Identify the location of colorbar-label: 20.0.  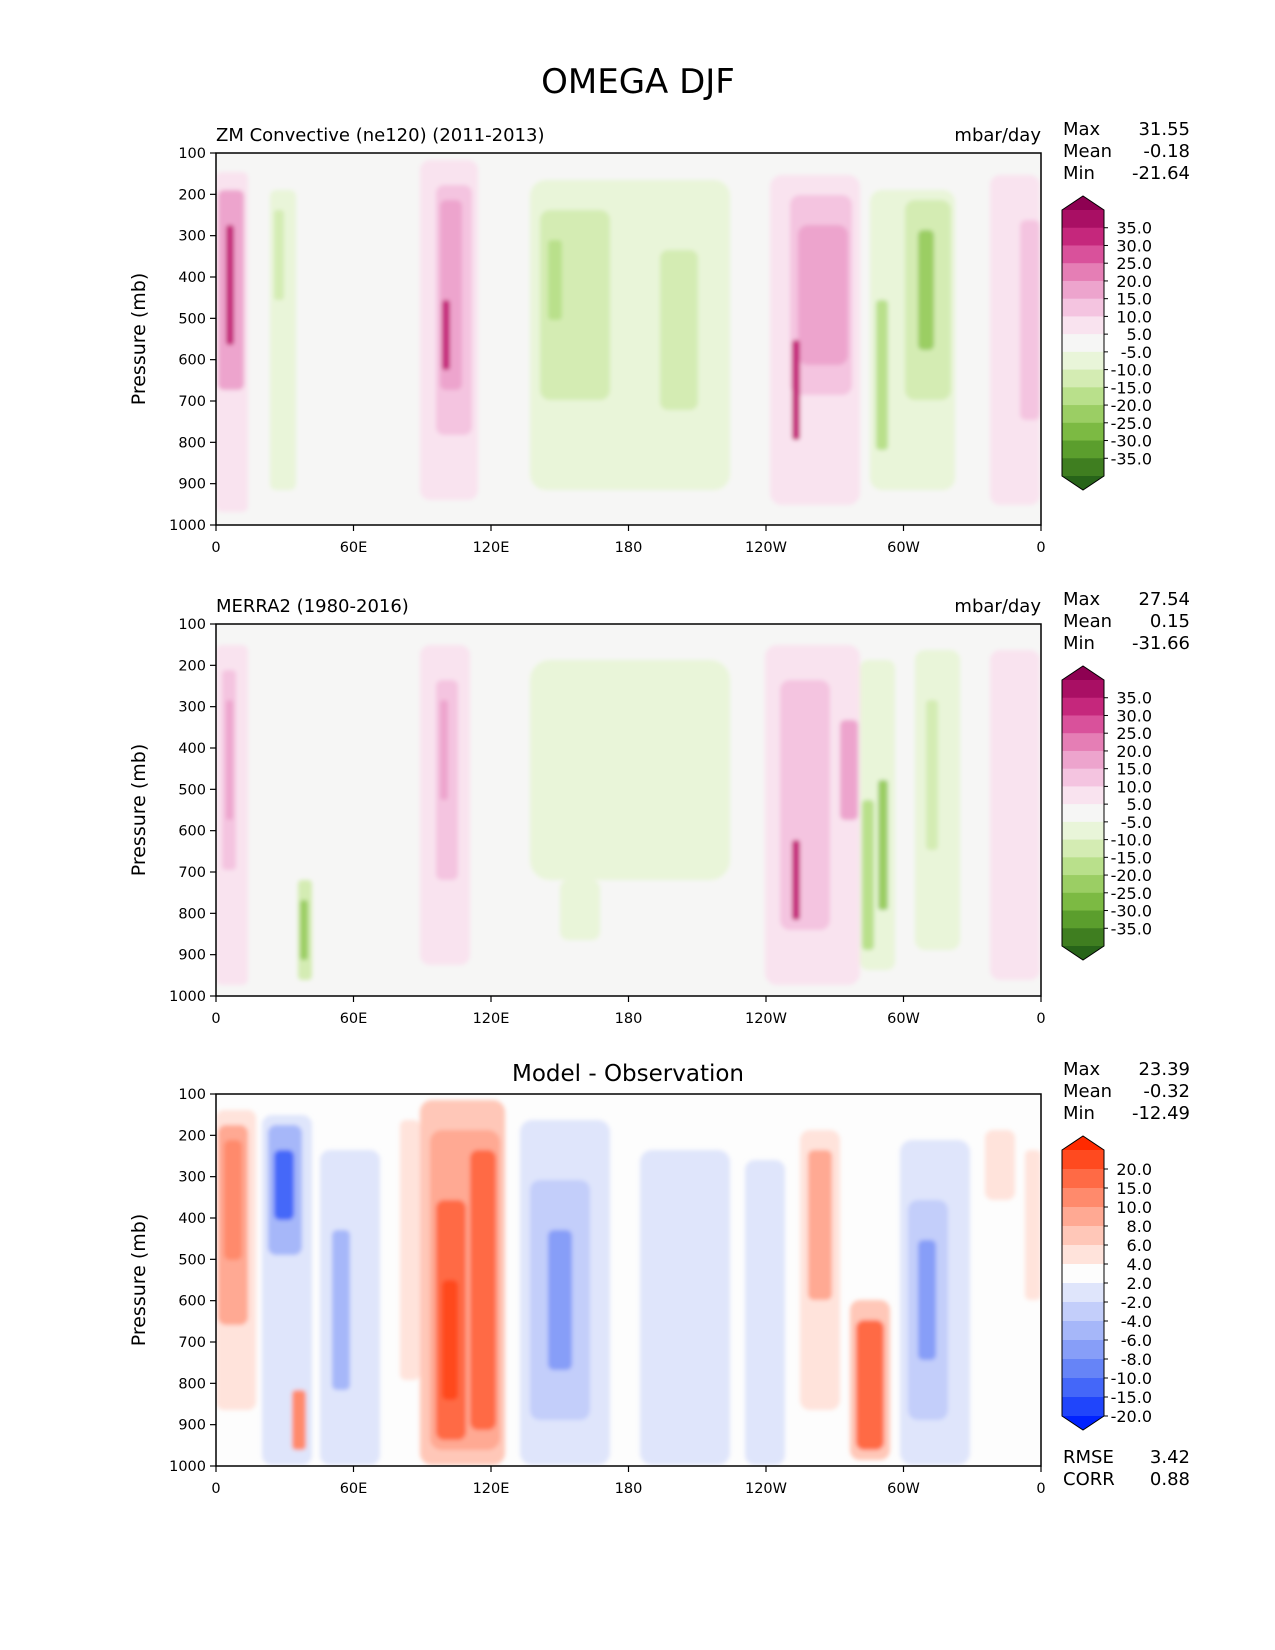
(1134, 1169).